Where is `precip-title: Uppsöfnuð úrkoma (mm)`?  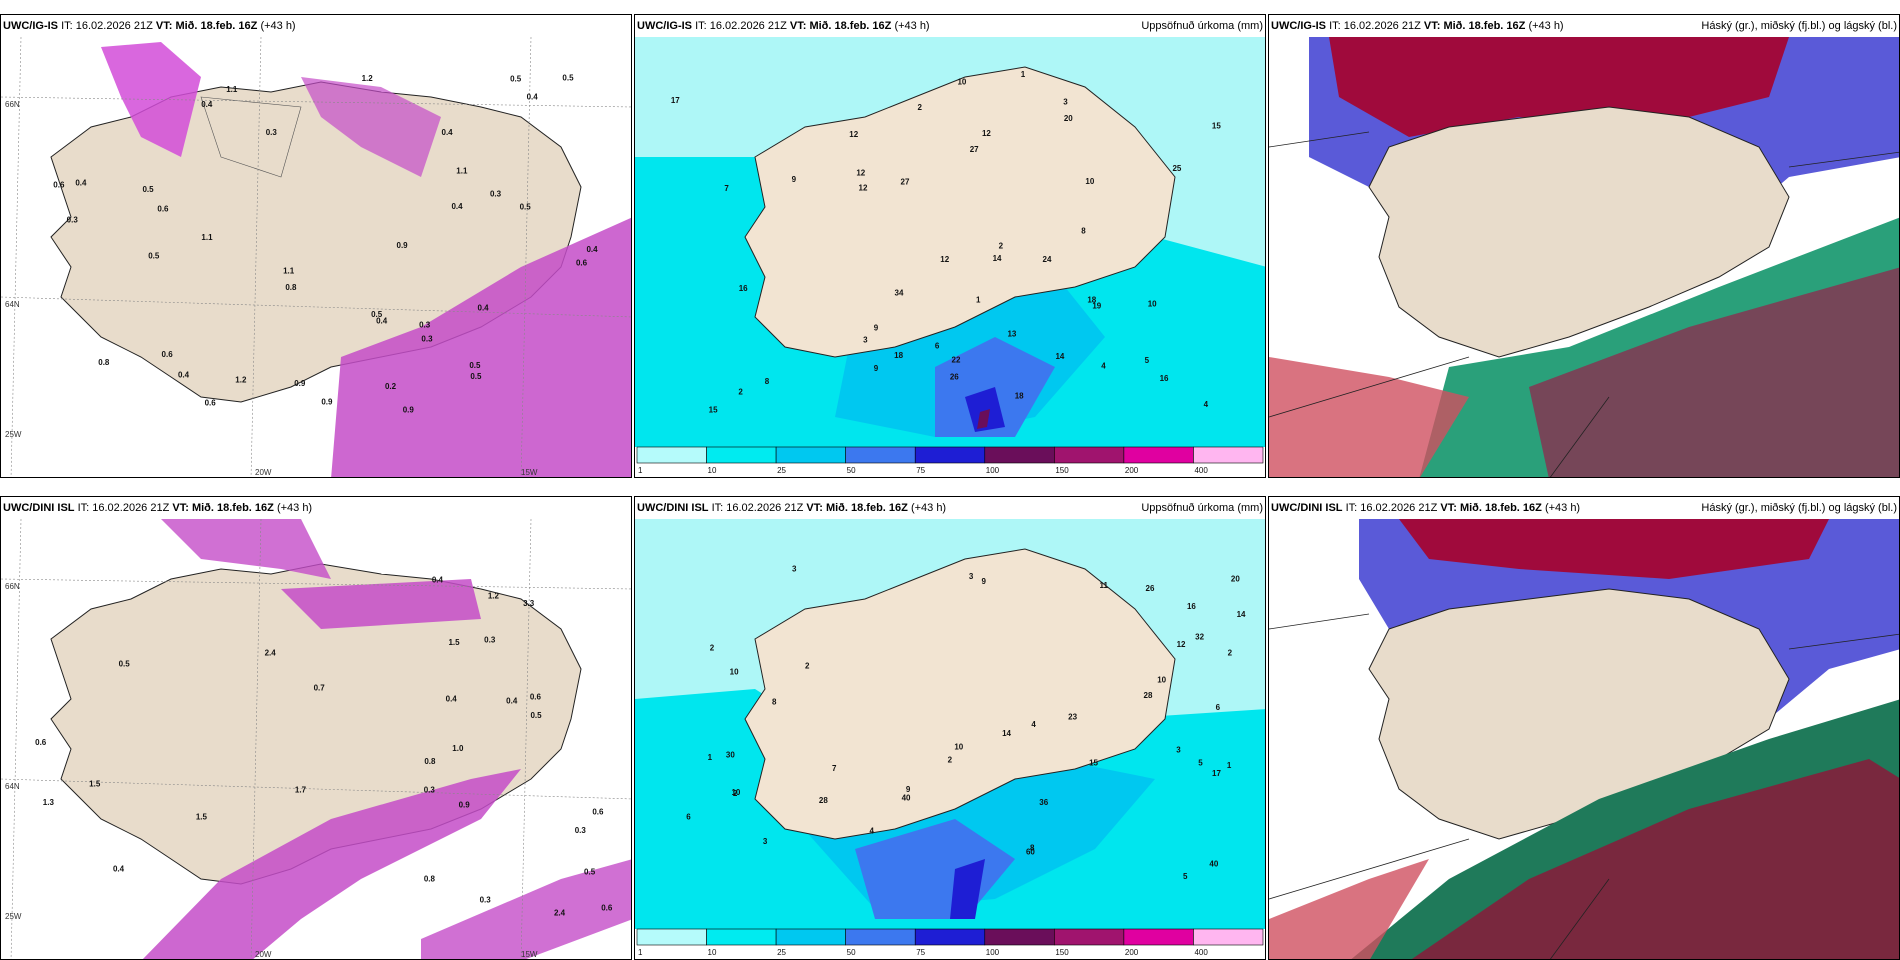 precip-title: Uppsöfnuð úrkoma (mm) is located at coordinates (1202, 508).